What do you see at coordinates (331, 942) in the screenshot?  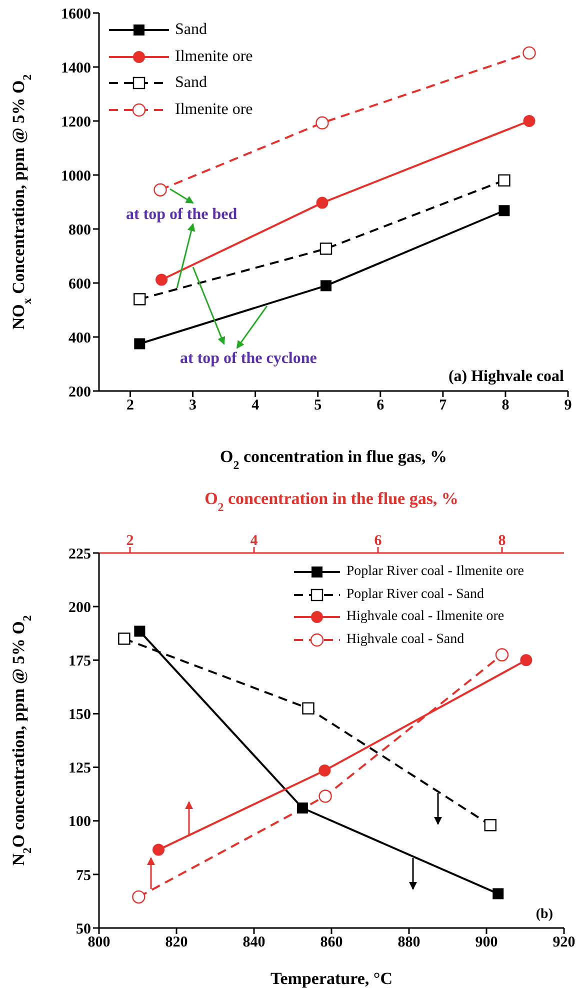 I see `x-tick-label: 860` at bounding box center [331, 942].